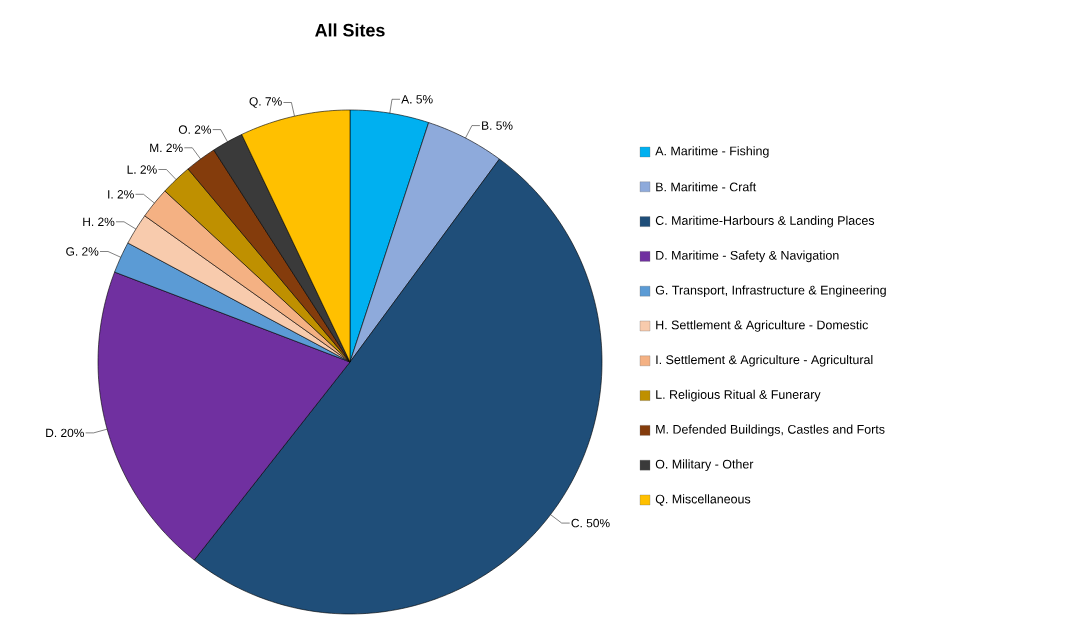 The image size is (1072, 617). I want to click on data-label: I. 2%, so click(121, 194).